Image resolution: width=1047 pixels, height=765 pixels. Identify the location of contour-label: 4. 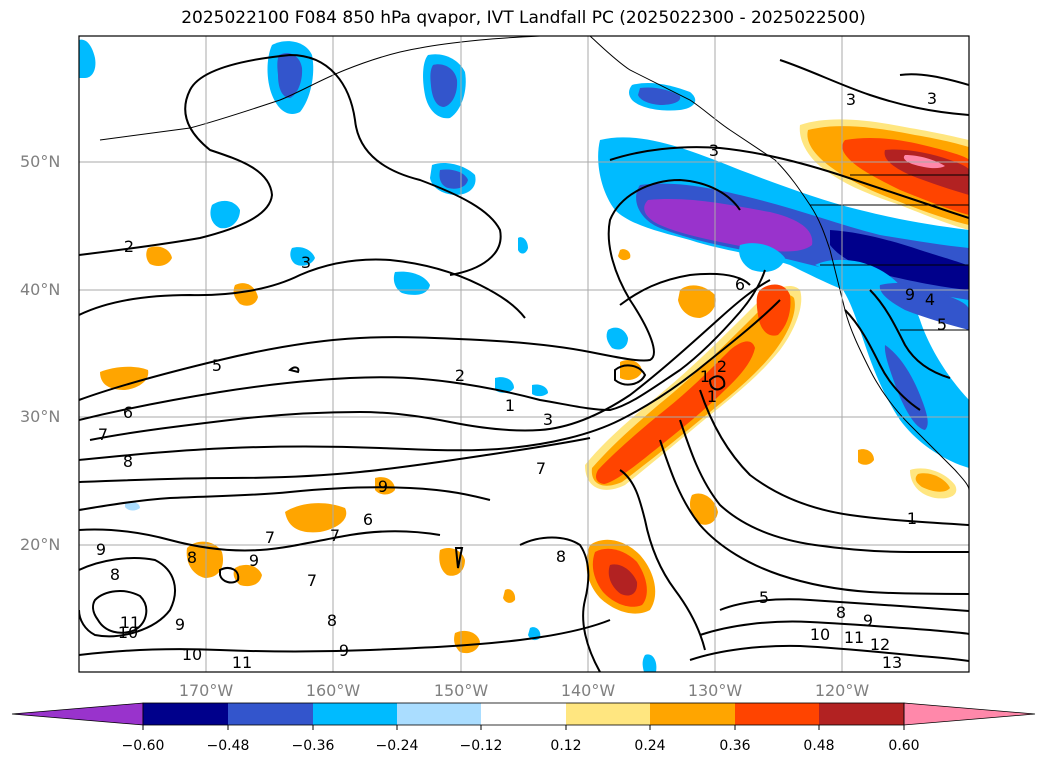
(930, 299).